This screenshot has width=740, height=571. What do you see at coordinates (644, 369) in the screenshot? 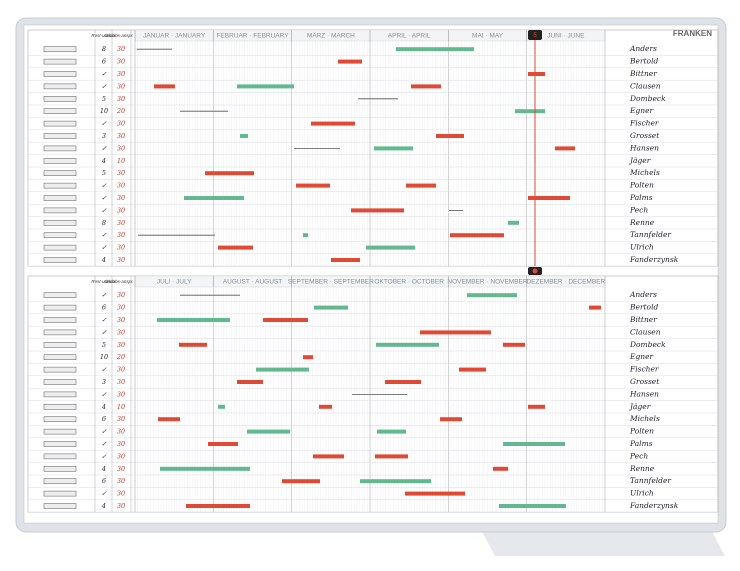
I see `employee-name: Fischer` at bounding box center [644, 369].